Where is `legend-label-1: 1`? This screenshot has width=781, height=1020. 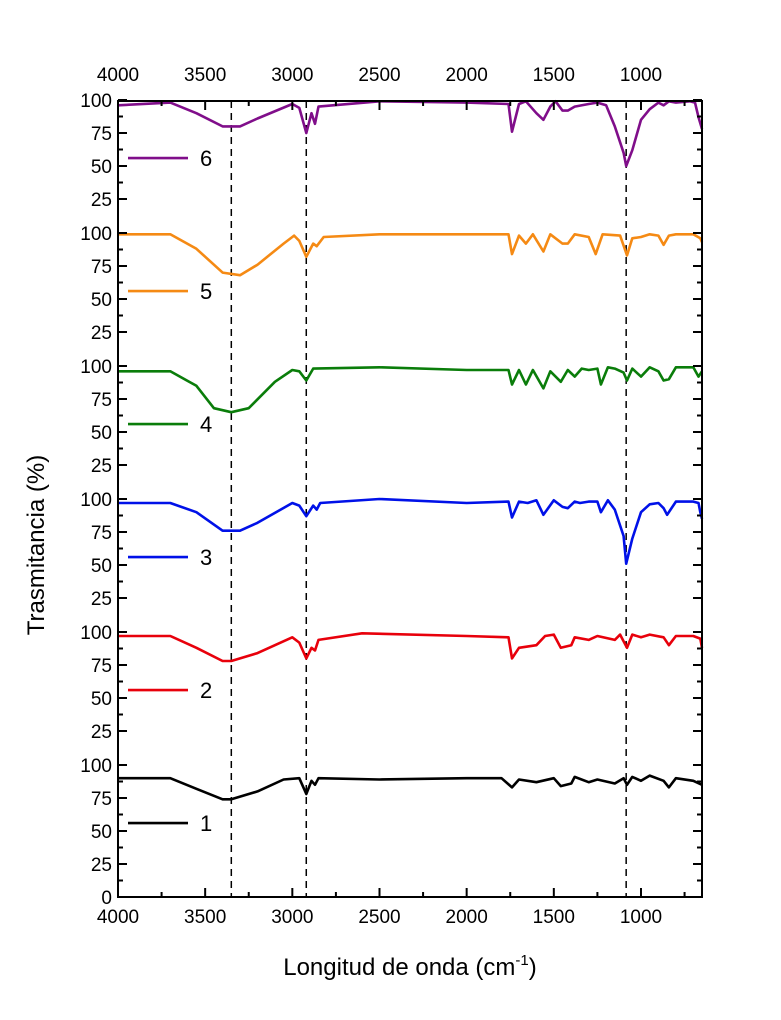 legend-label-1: 1 is located at coordinates (206, 823).